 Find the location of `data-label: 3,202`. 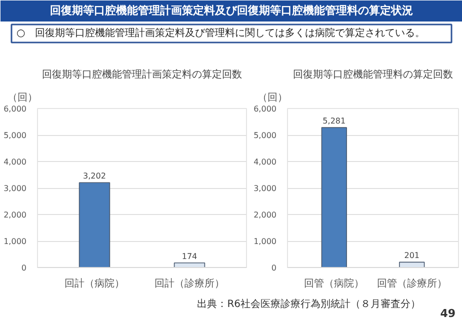

data-label: 3,202 is located at coordinates (94, 176).